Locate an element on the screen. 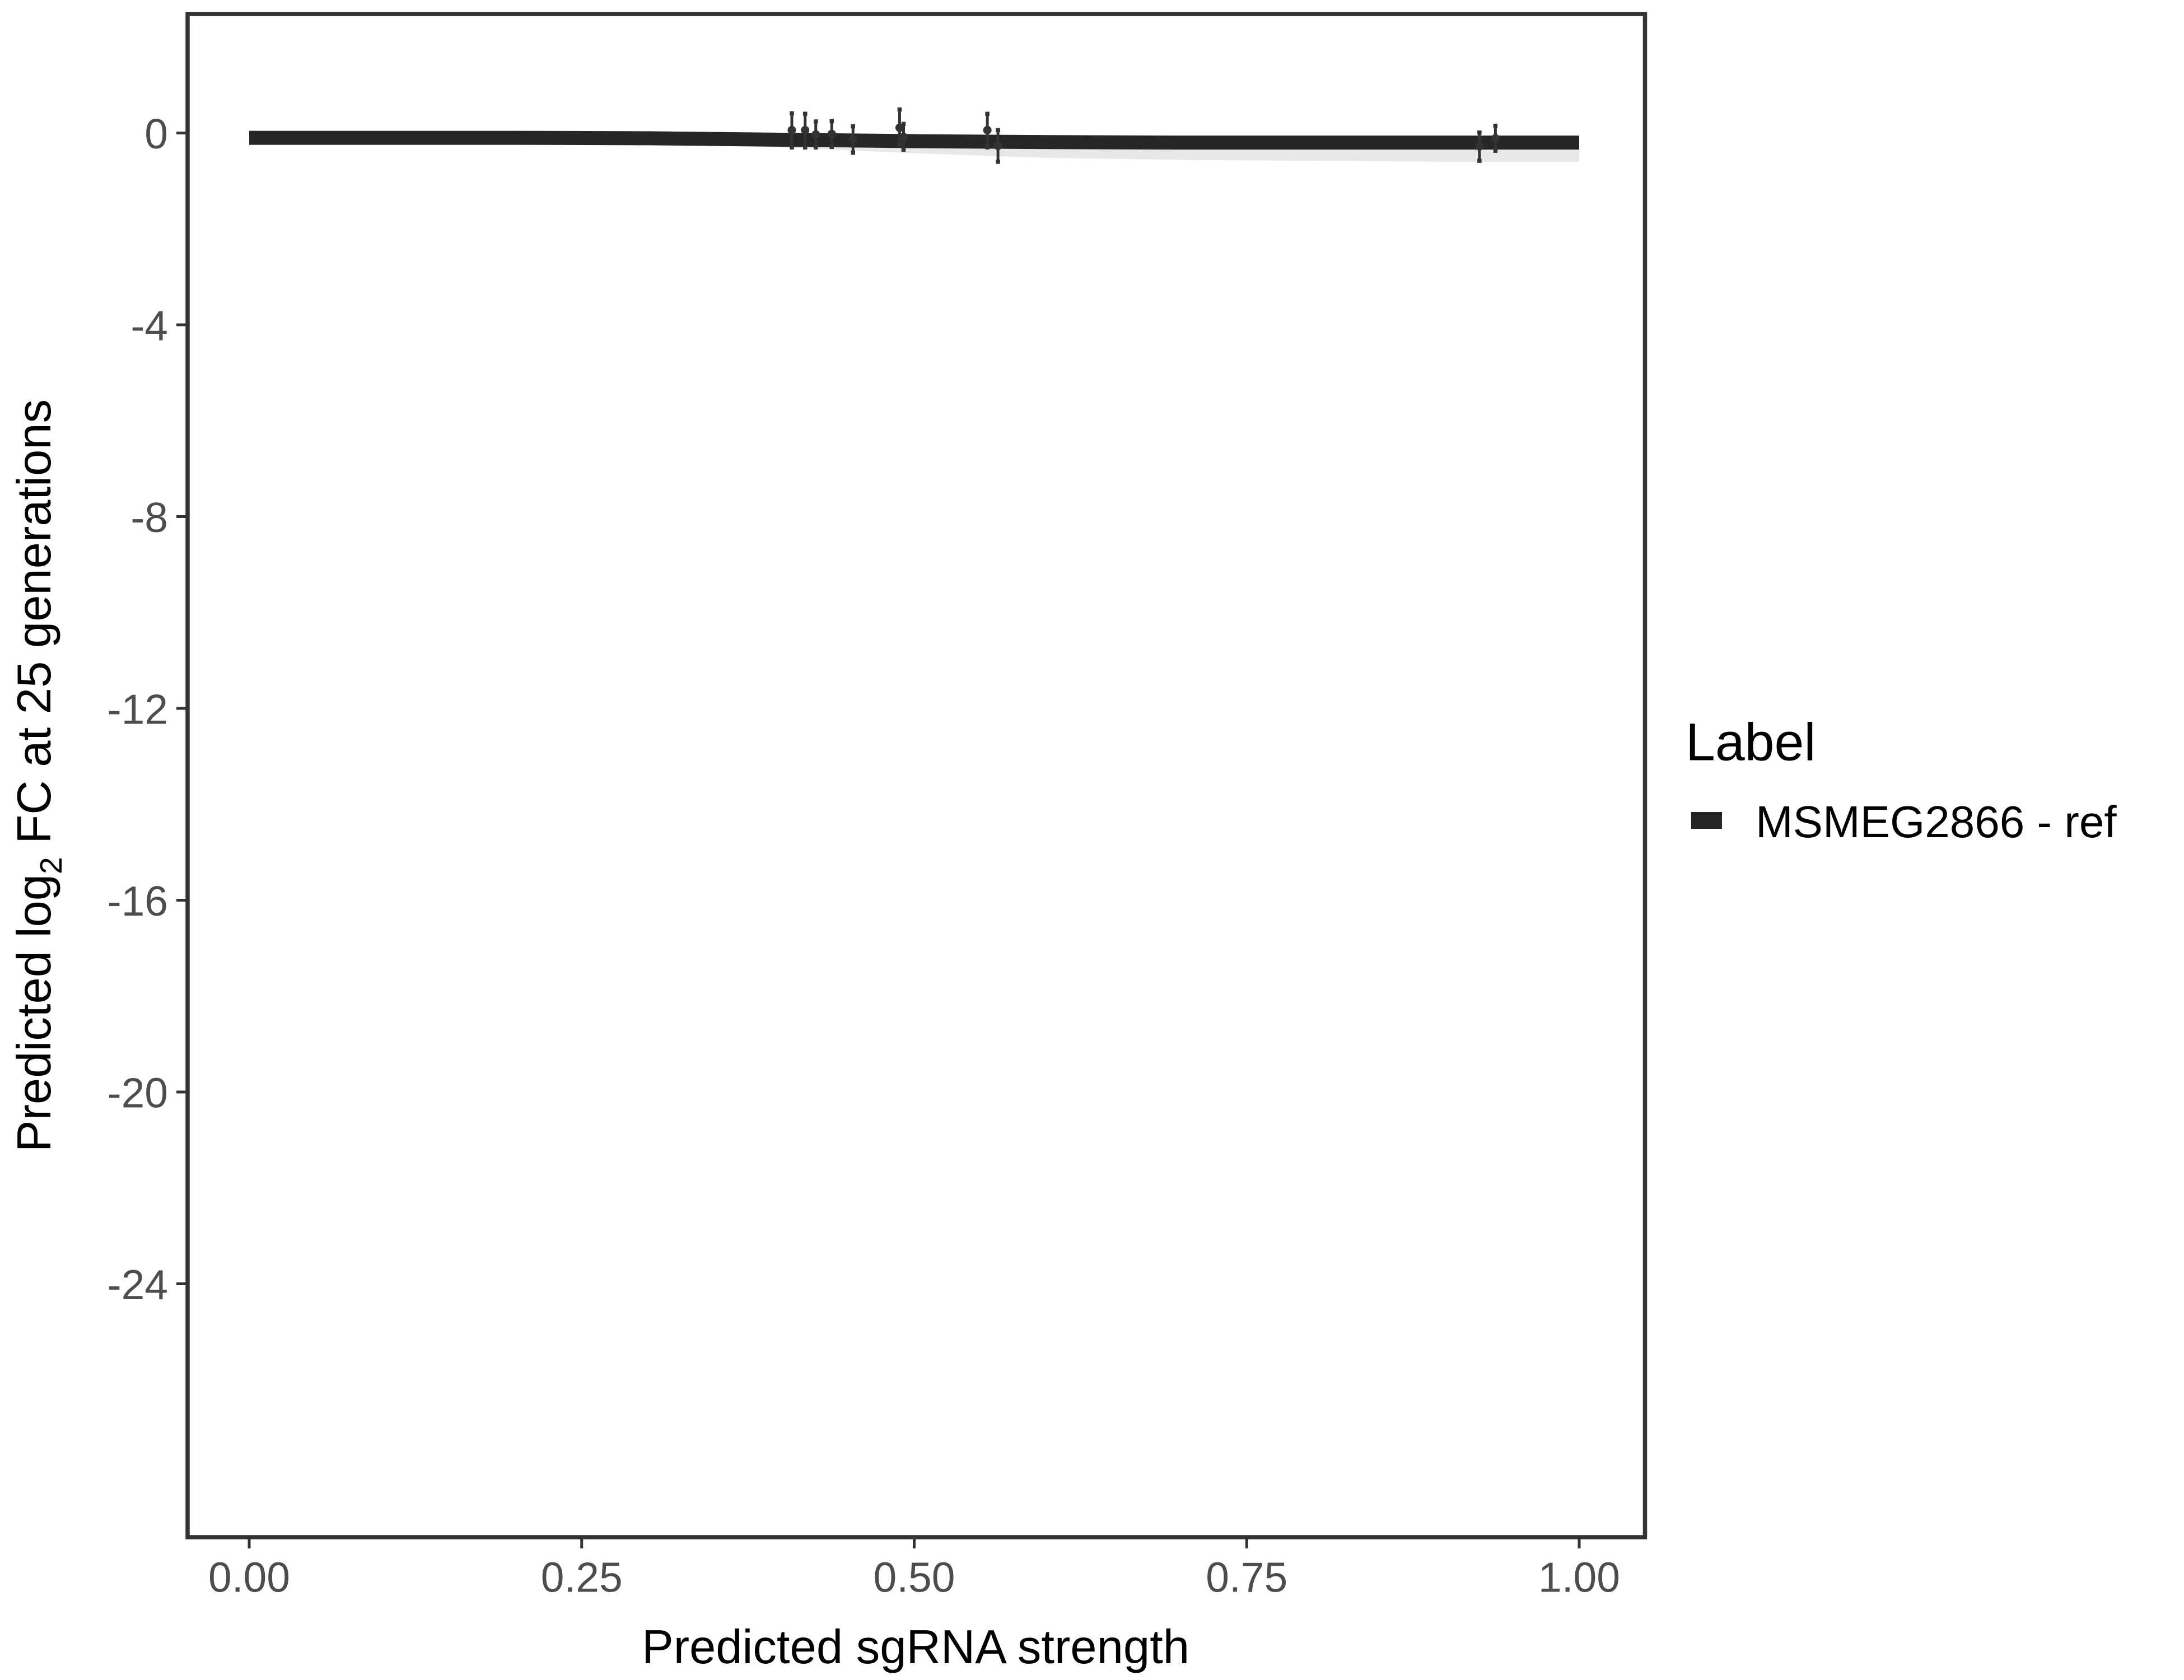 Image resolution: width=2184 pixels, height=1680 pixels. y-axis-title: Predicted log2 FC at 25 generations is located at coordinates (38, 776).